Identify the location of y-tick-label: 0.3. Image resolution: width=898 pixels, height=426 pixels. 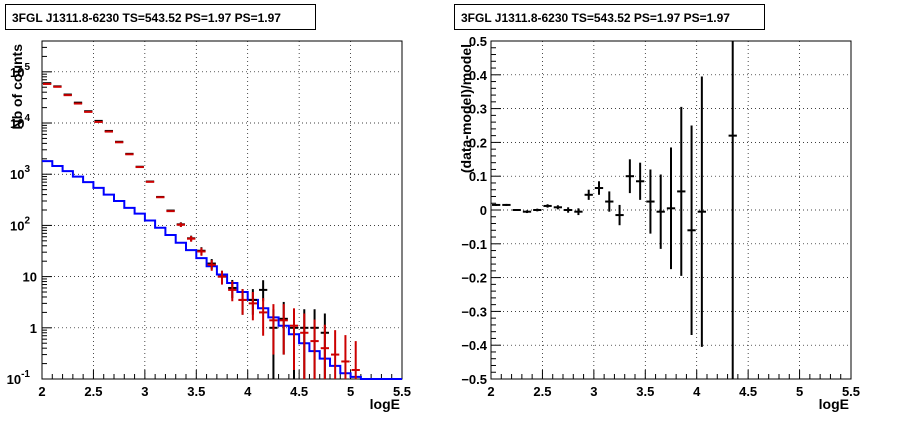
(478, 109).